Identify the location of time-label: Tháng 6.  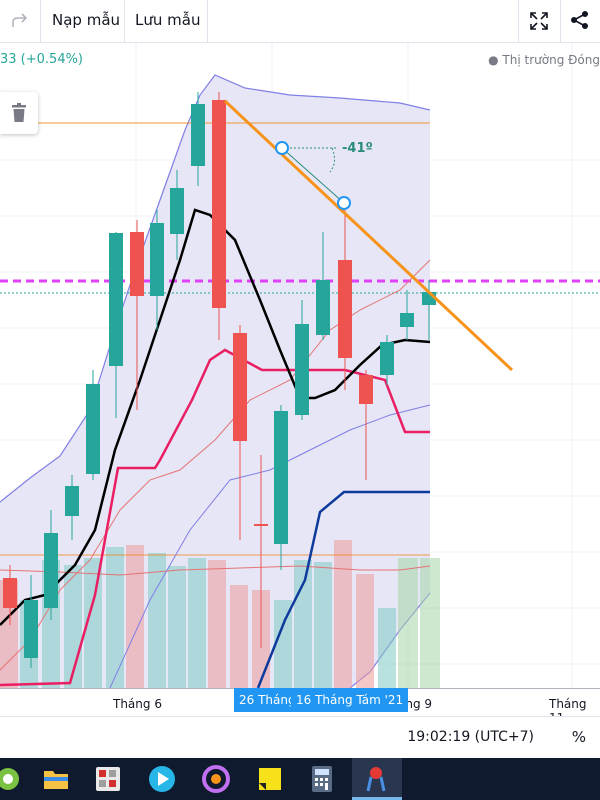
(137, 704).